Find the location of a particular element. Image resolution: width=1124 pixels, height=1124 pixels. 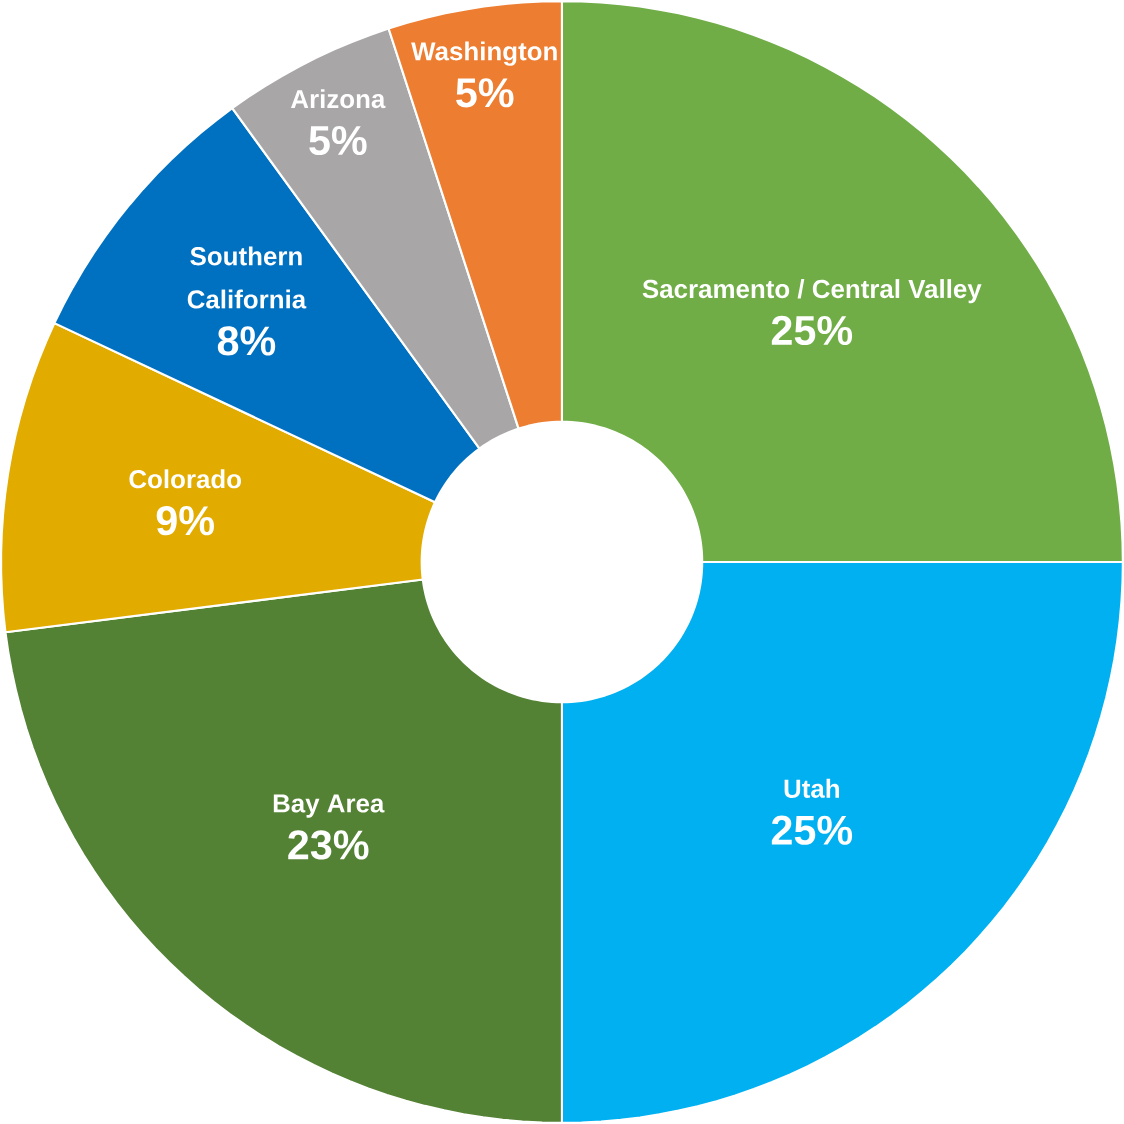

slice-label: Sacramento / Central Valley is located at coordinates (812, 291).